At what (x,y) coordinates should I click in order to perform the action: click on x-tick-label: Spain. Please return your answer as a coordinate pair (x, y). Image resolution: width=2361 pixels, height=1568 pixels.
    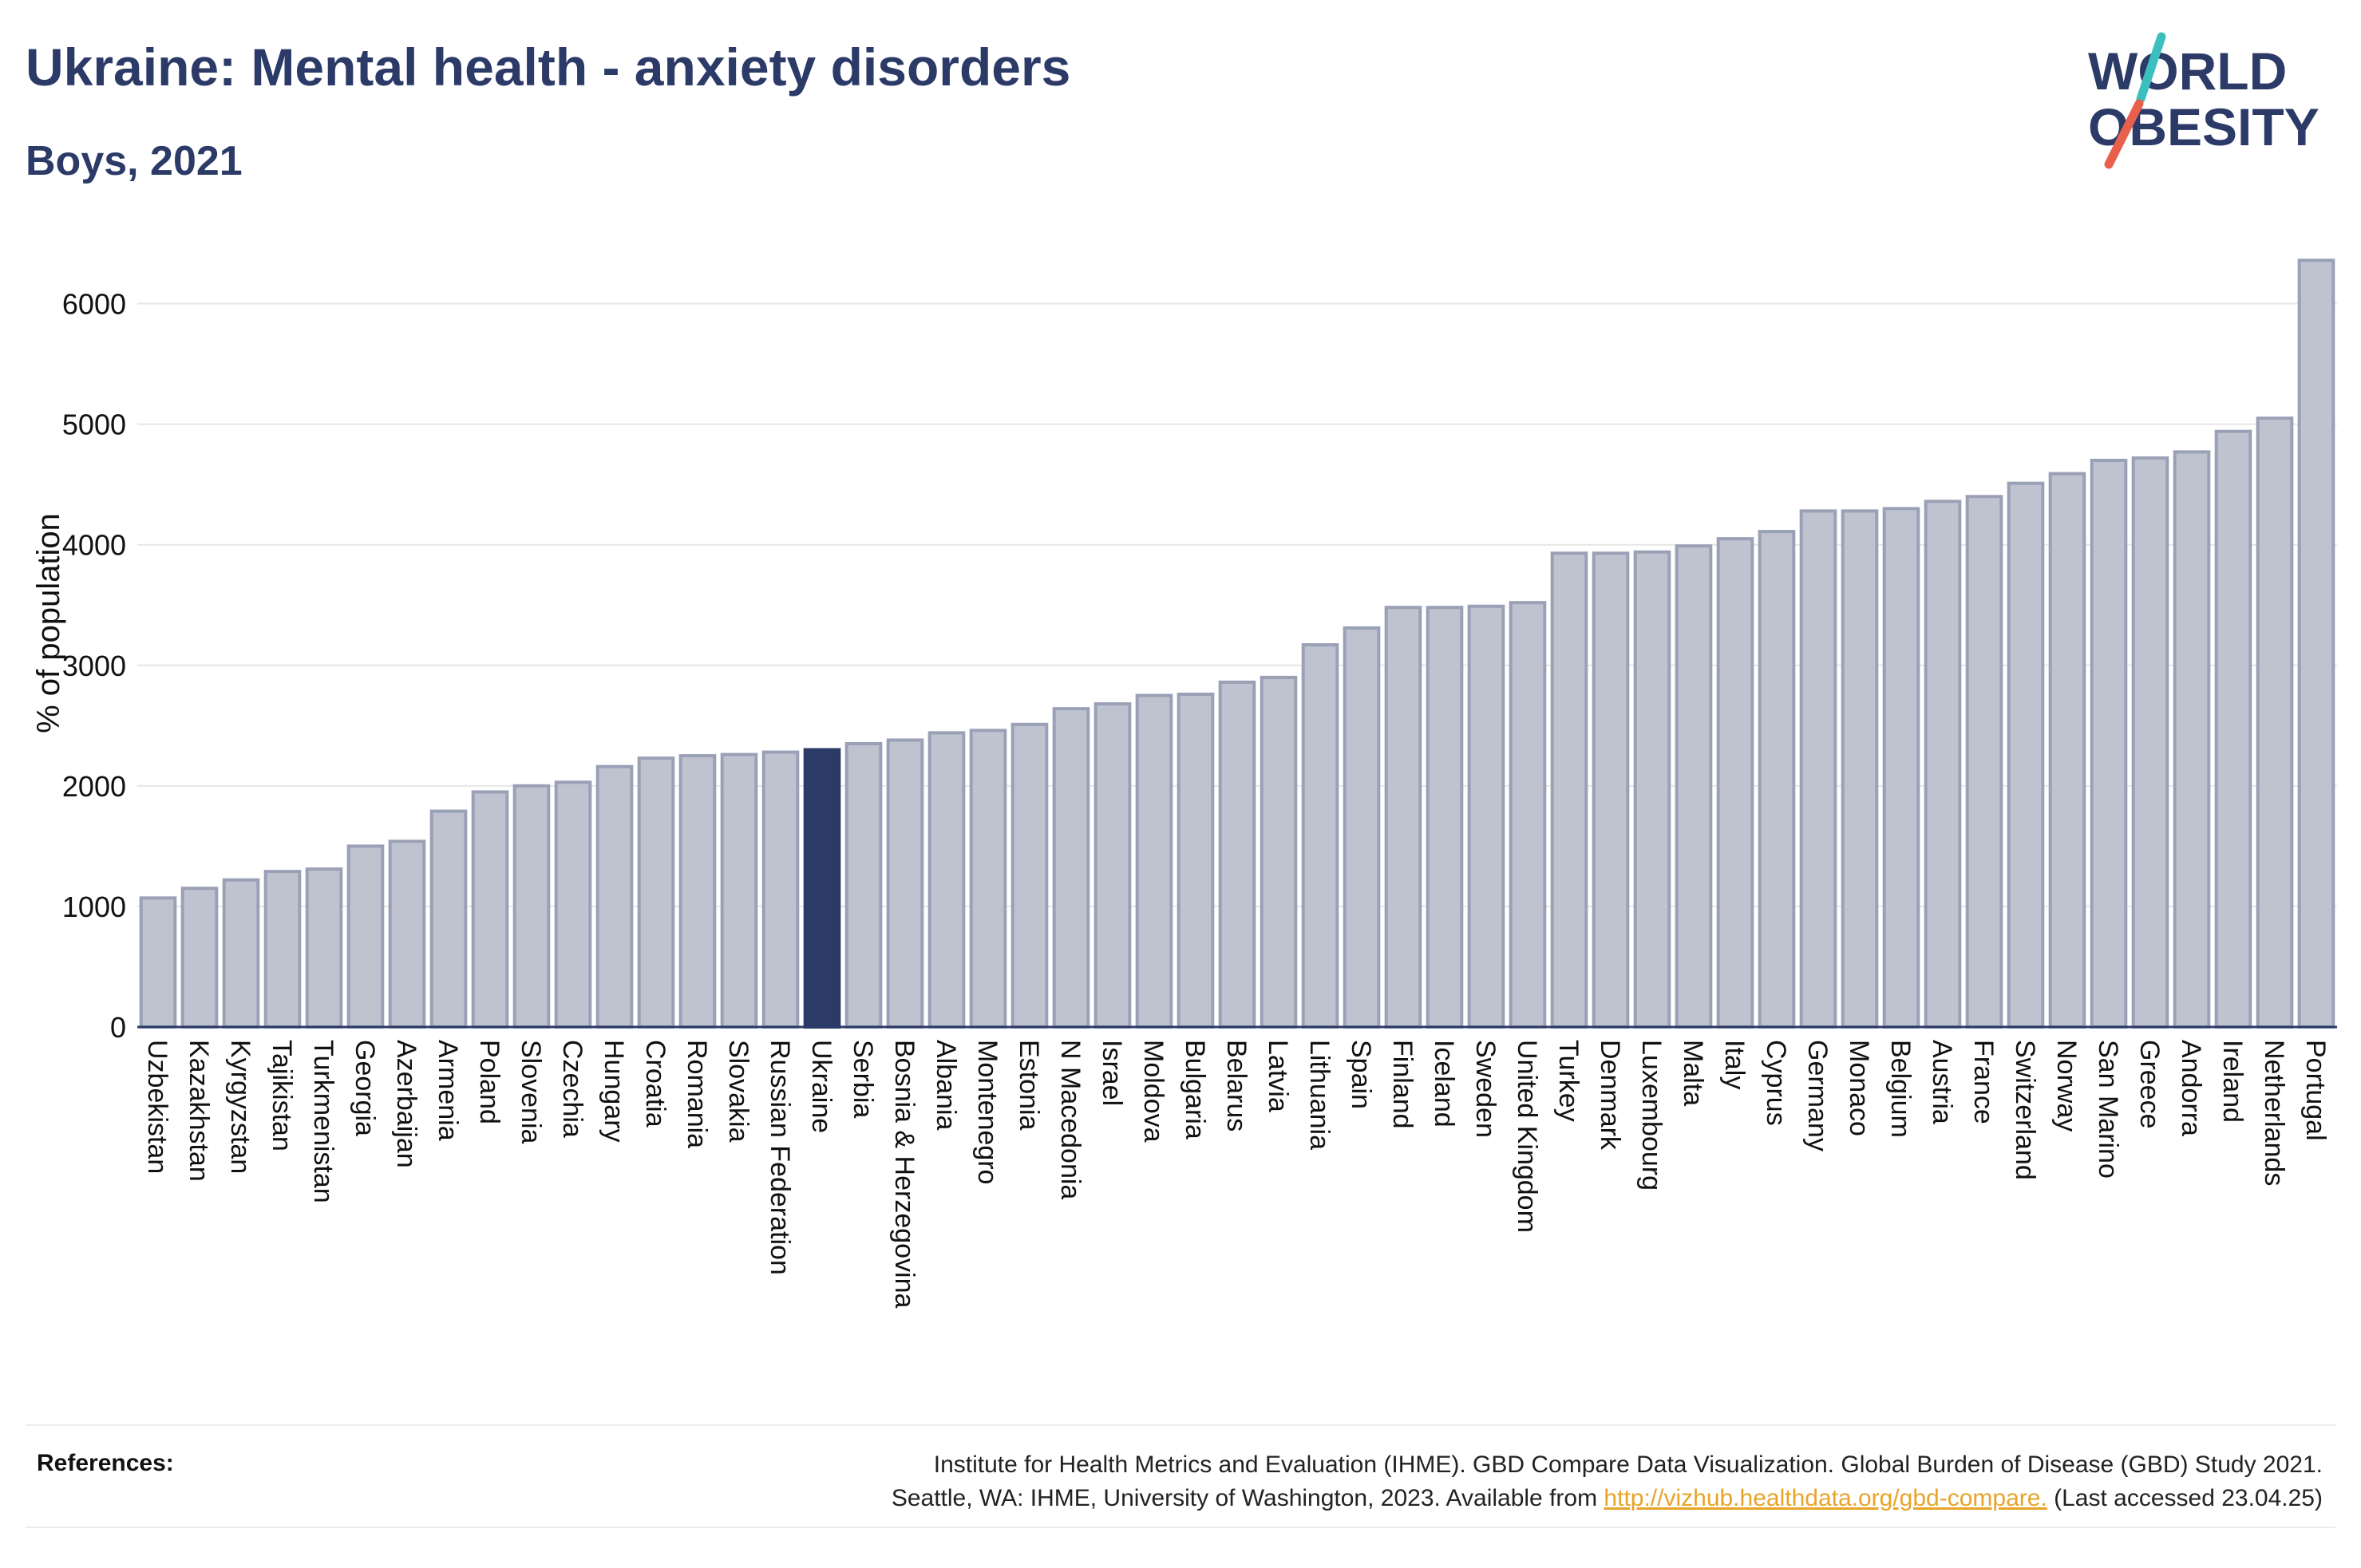
    Looking at the image, I should click on (1361, 1074).